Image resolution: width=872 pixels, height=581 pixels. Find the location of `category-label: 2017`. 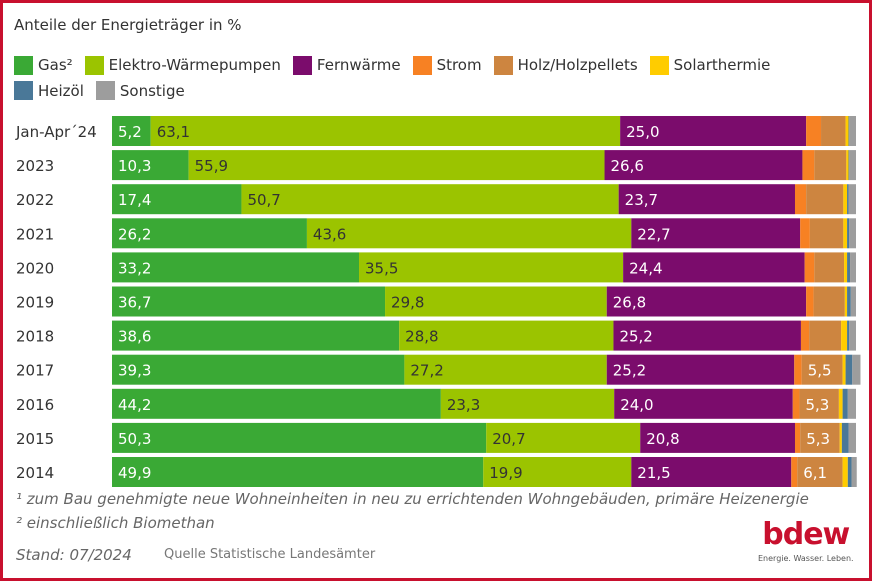

category-label: 2017 is located at coordinates (35, 371).